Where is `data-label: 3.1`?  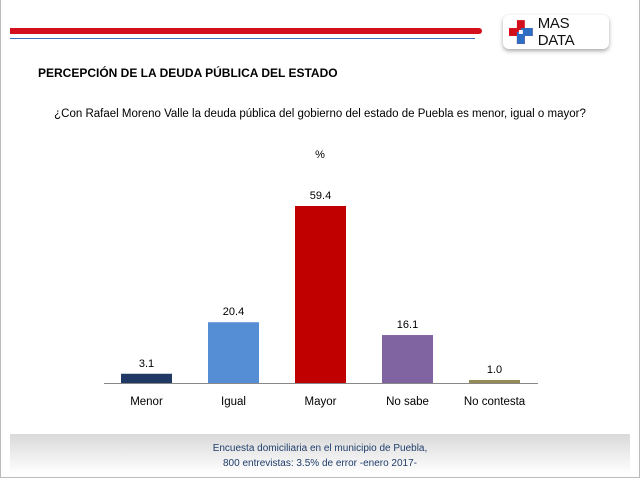
data-label: 3.1 is located at coordinates (146, 364).